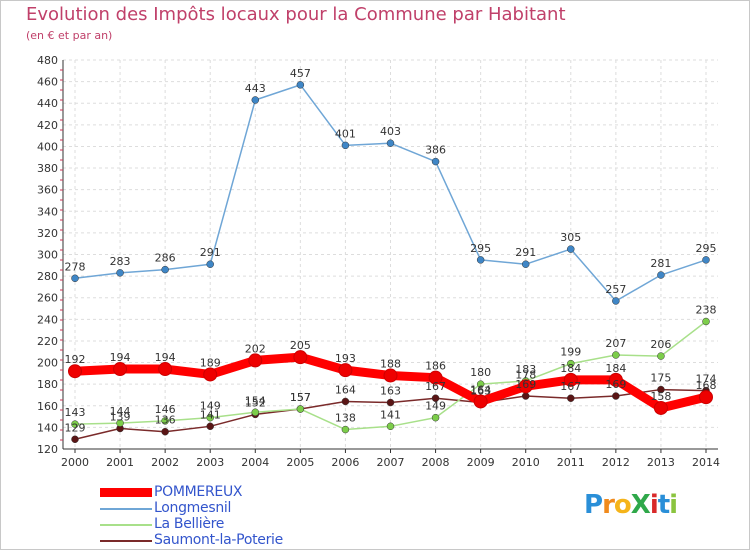  I want to click on legend-label: Longmesnil, so click(193, 508).